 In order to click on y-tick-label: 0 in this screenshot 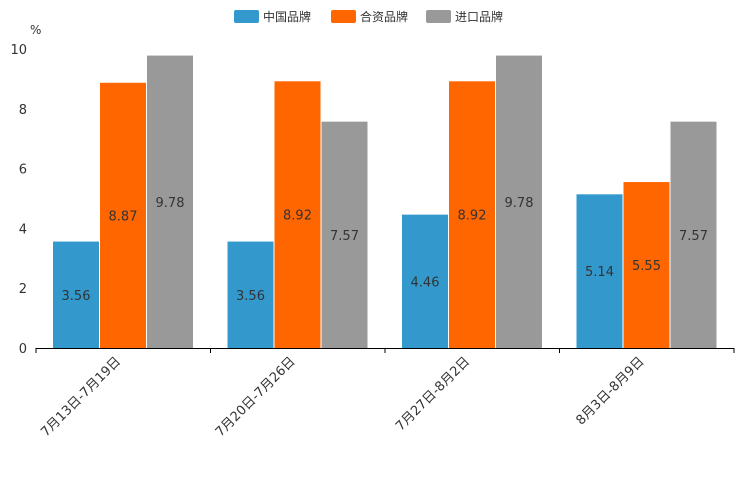, I will do `click(23, 349)`.